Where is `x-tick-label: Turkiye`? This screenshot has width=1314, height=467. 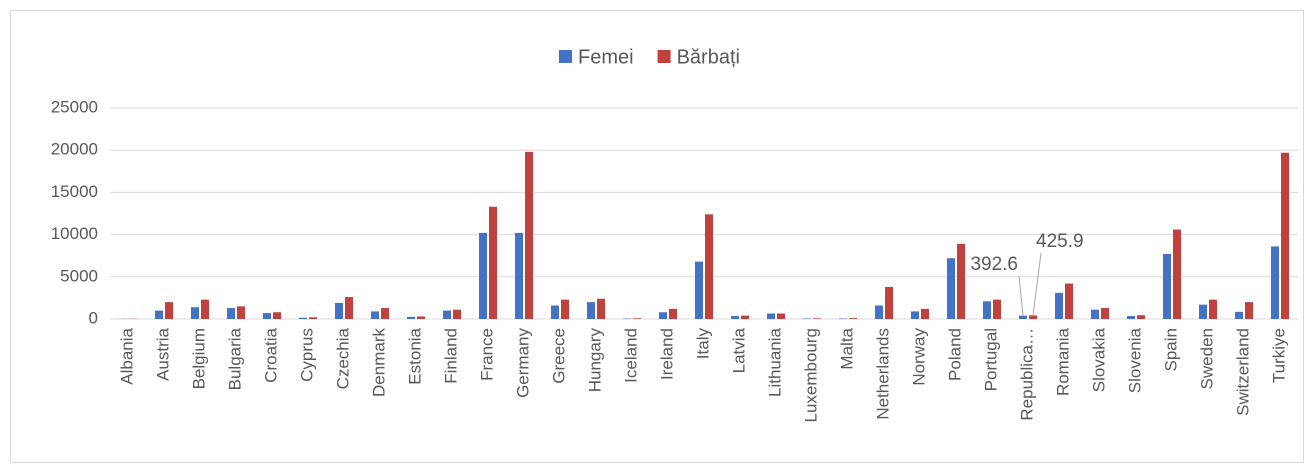 x-tick-label: Turkiye is located at coordinates (1278, 355).